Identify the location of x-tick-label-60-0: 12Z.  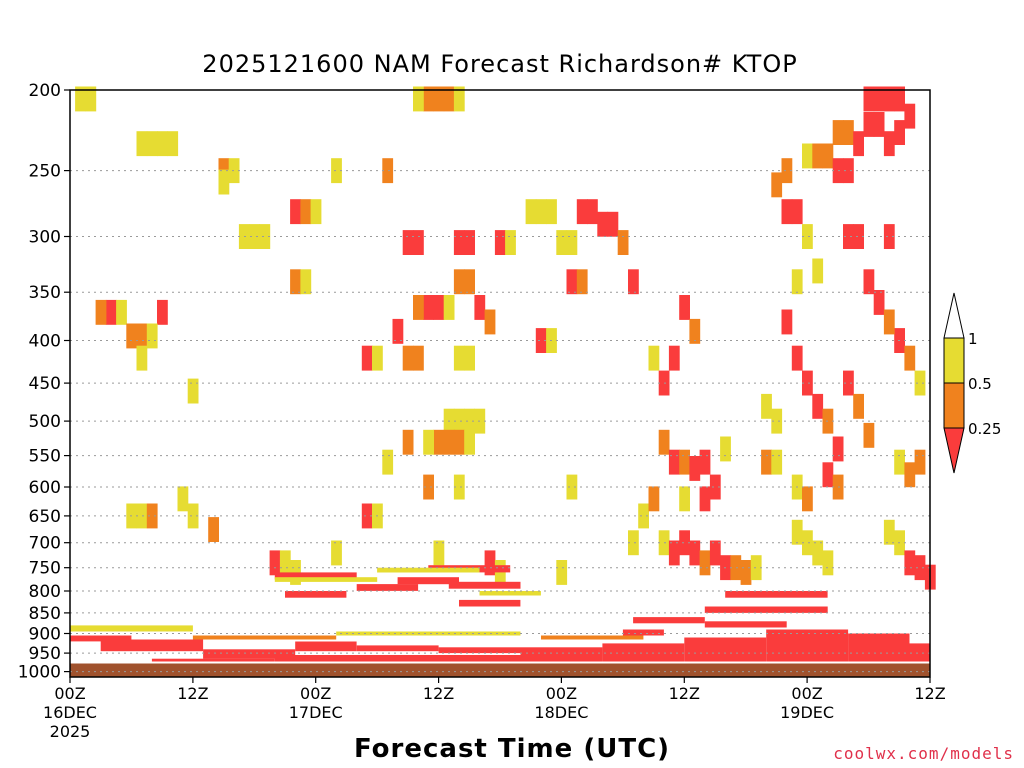
(684, 693).